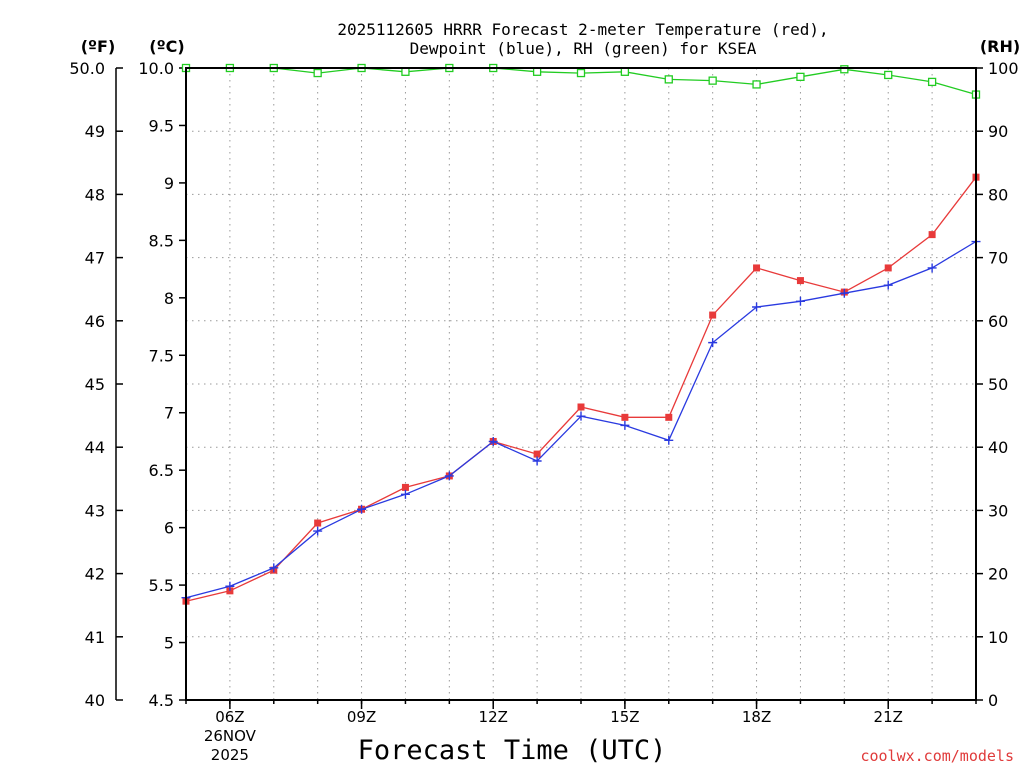 The image size is (1024, 768). What do you see at coordinates (1000, 46) in the screenshot?
I see `rh-unit-label: (RH)` at bounding box center [1000, 46].